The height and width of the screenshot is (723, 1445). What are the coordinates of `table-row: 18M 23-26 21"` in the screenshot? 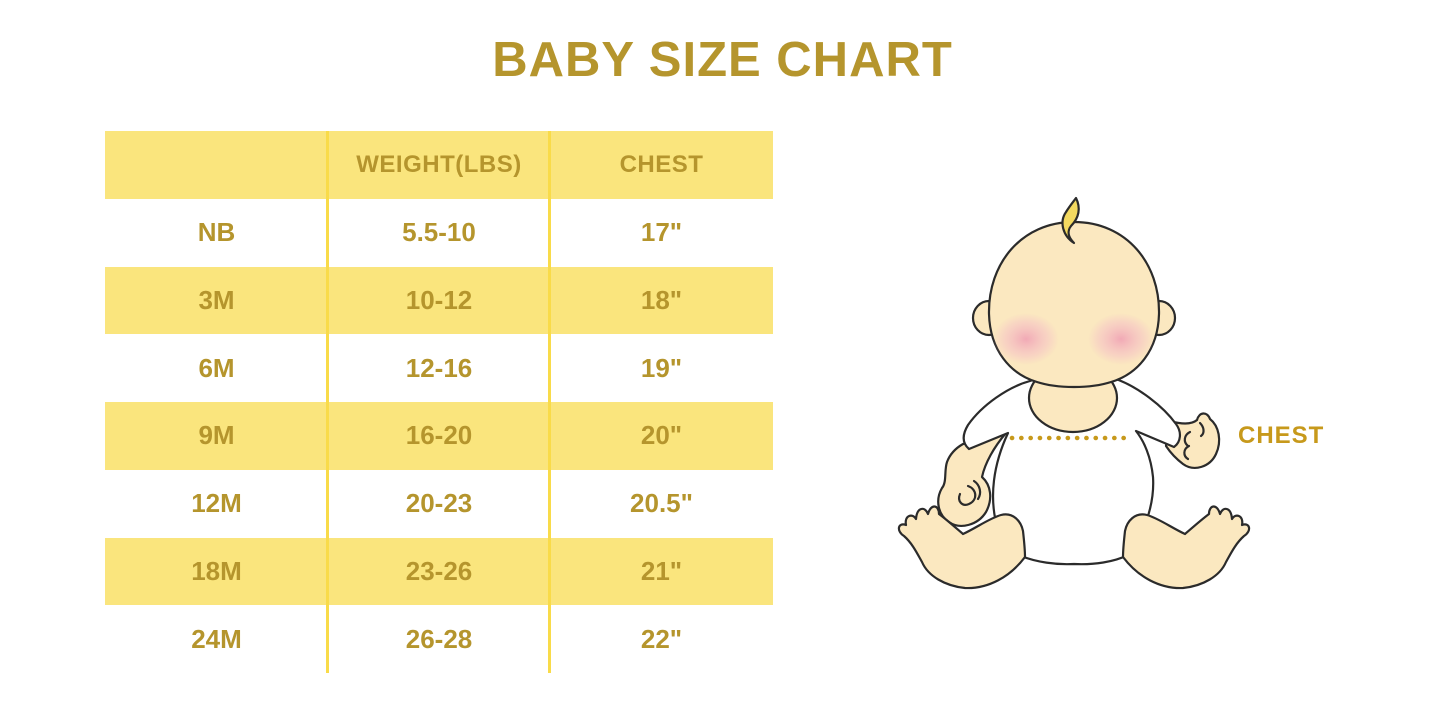 It's located at (439, 571).